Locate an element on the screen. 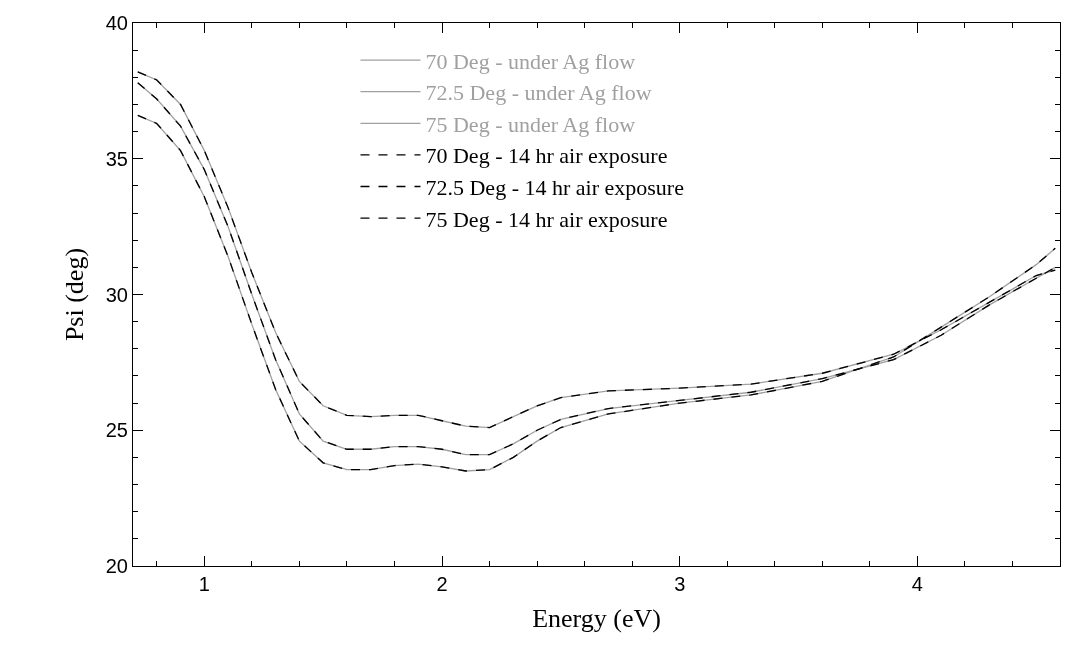 This screenshot has height=652, width=1088. legend-label: 72.5 Deg - under Ag flow is located at coordinates (538, 93).